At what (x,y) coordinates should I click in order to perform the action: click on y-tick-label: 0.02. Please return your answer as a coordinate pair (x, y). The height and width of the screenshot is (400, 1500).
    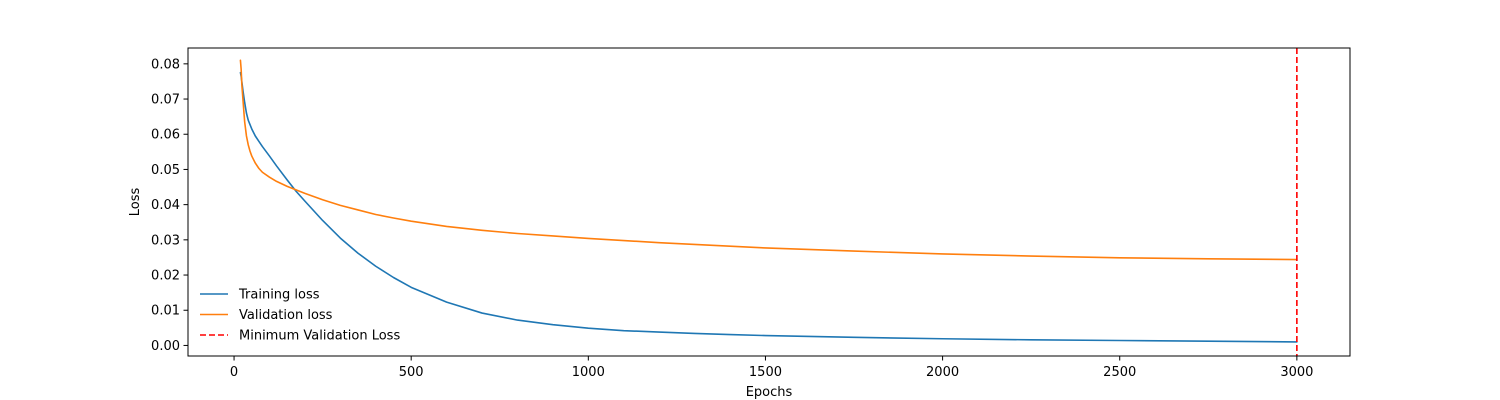
    Looking at the image, I should click on (165, 276).